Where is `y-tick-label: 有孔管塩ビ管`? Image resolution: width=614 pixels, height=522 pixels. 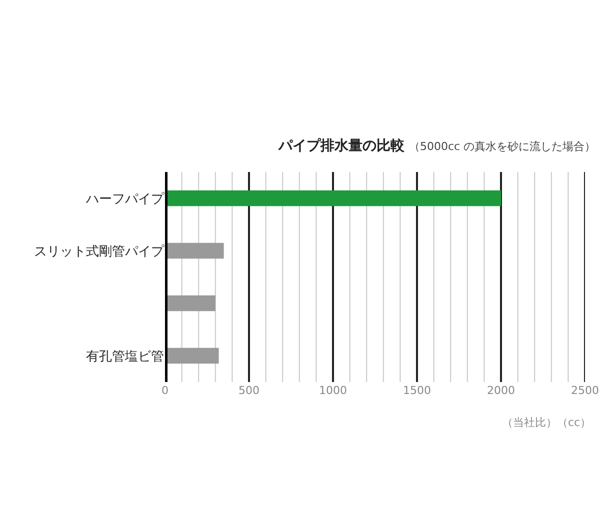
y-tick-label: 有孔管塩ビ管 is located at coordinates (125, 356).